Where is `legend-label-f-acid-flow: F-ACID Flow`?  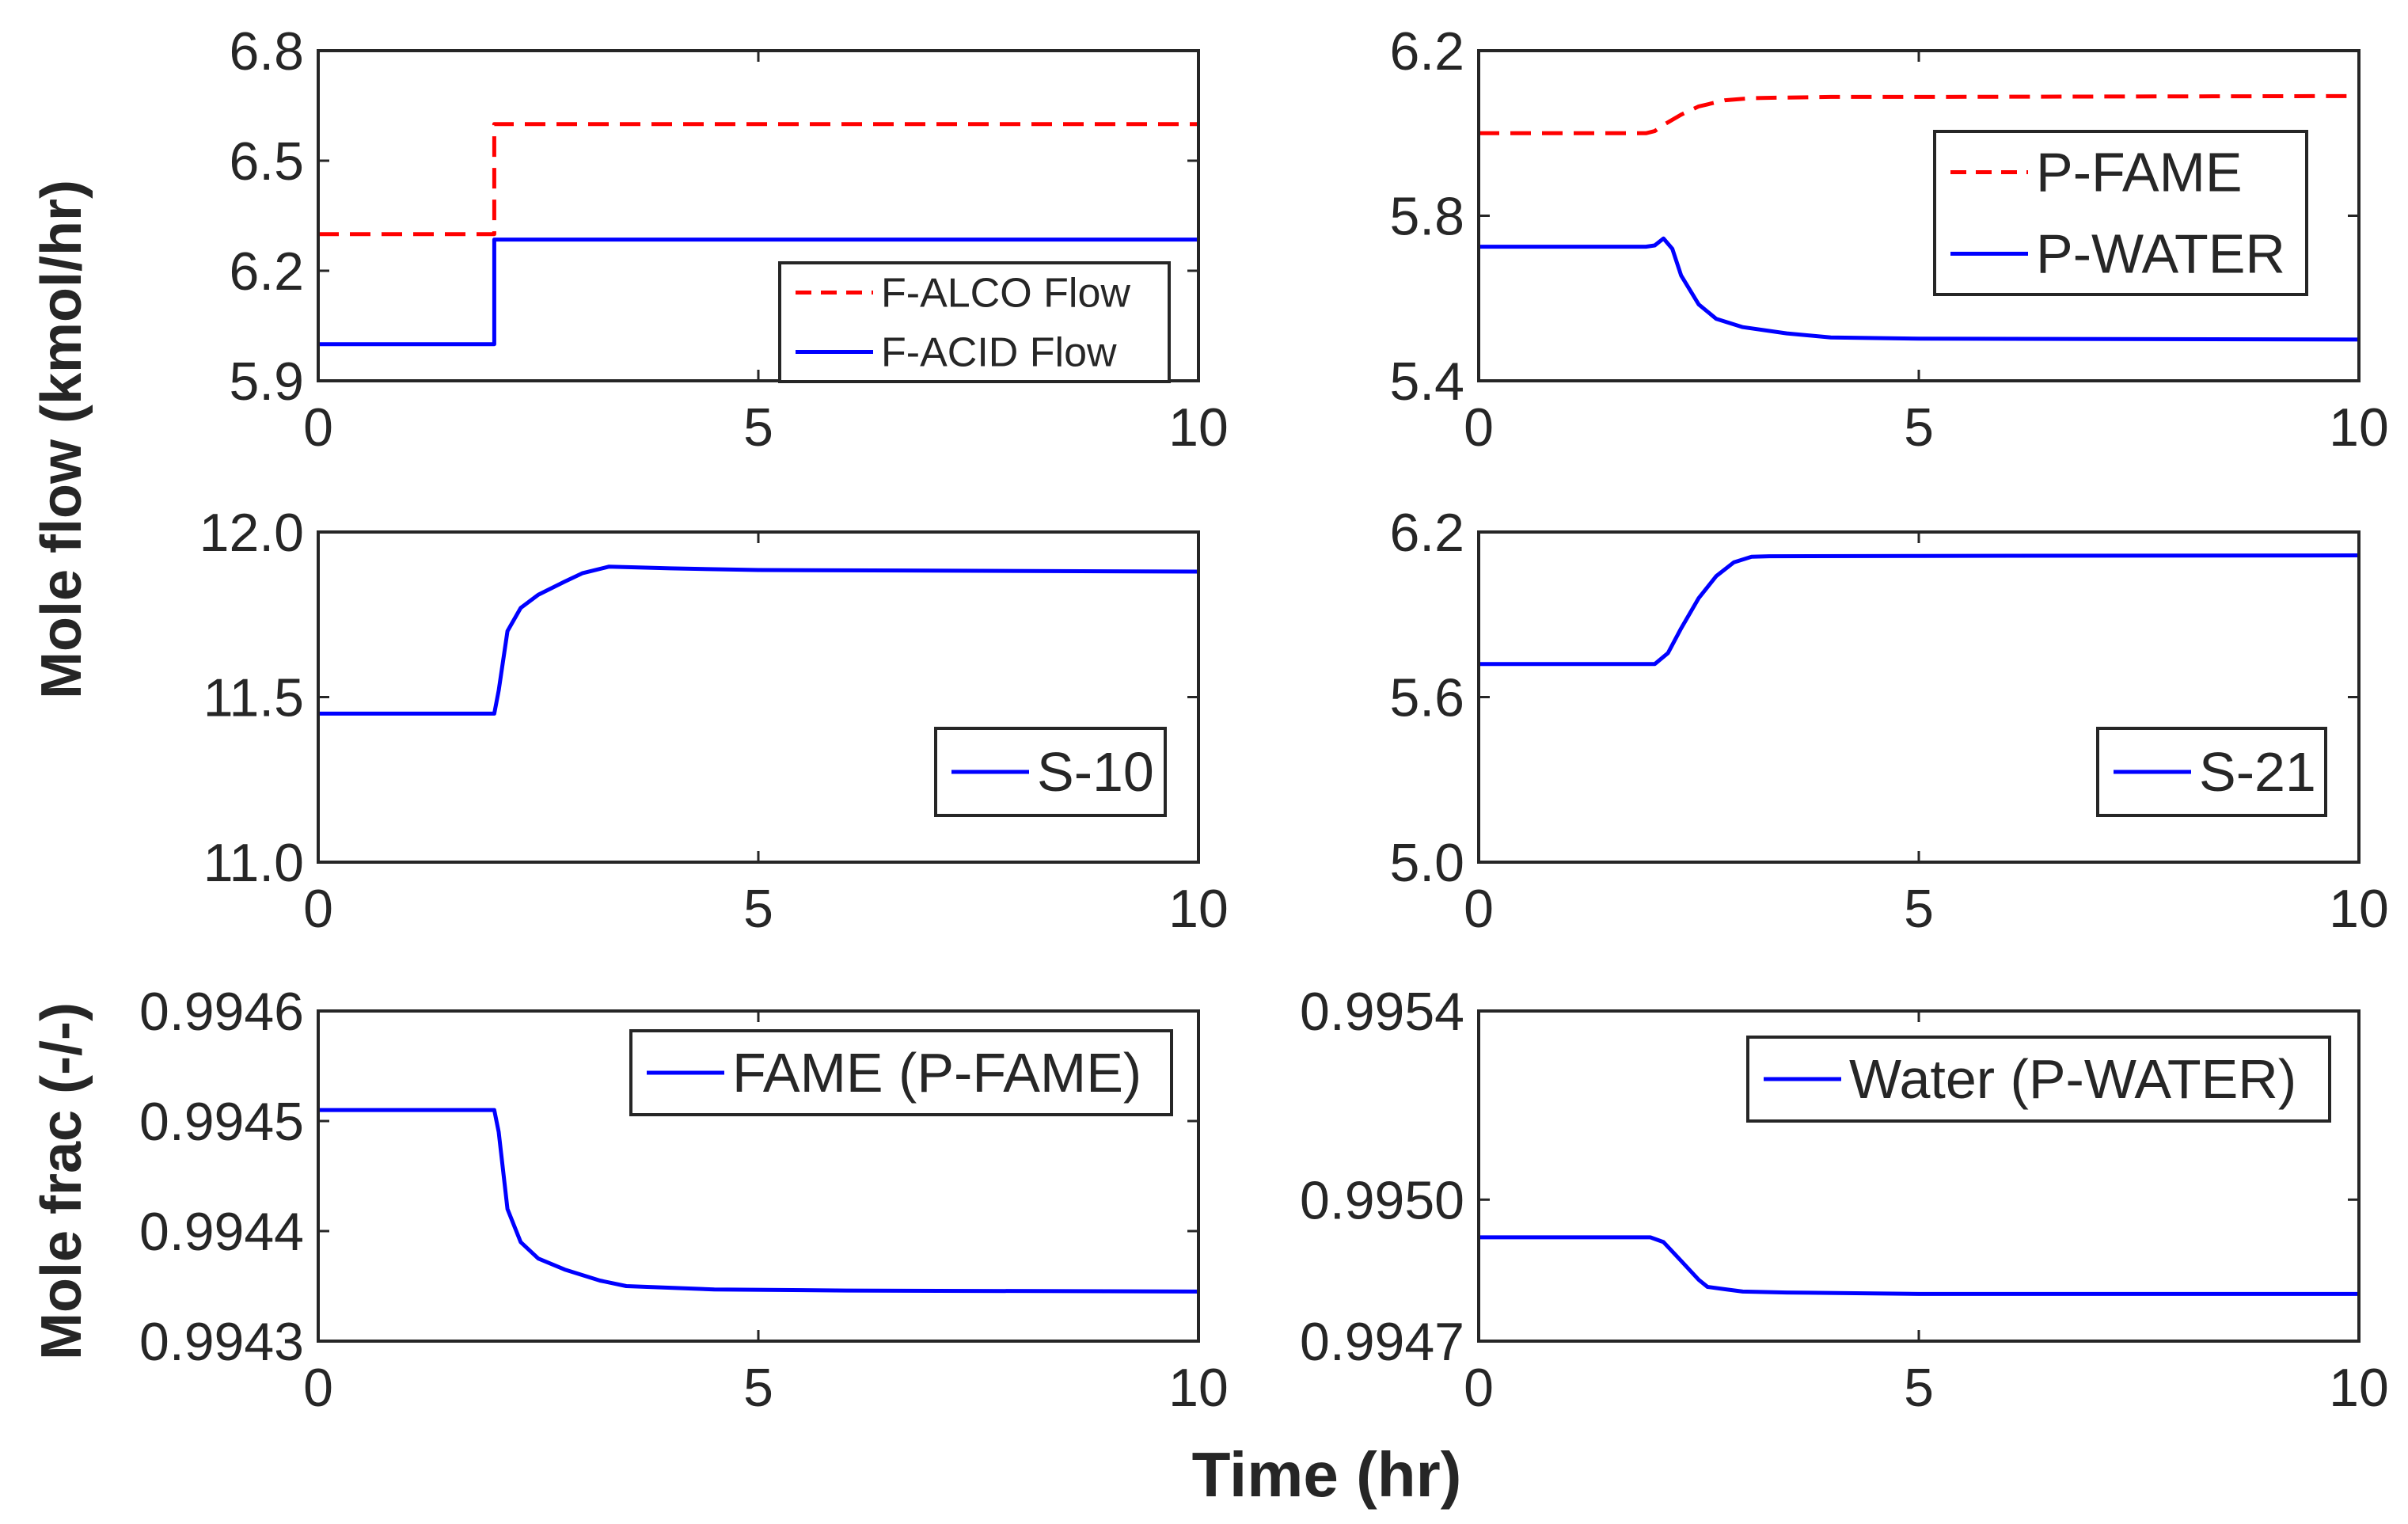
legend-label-f-acid-flow: F-ACID Flow is located at coordinates (999, 353).